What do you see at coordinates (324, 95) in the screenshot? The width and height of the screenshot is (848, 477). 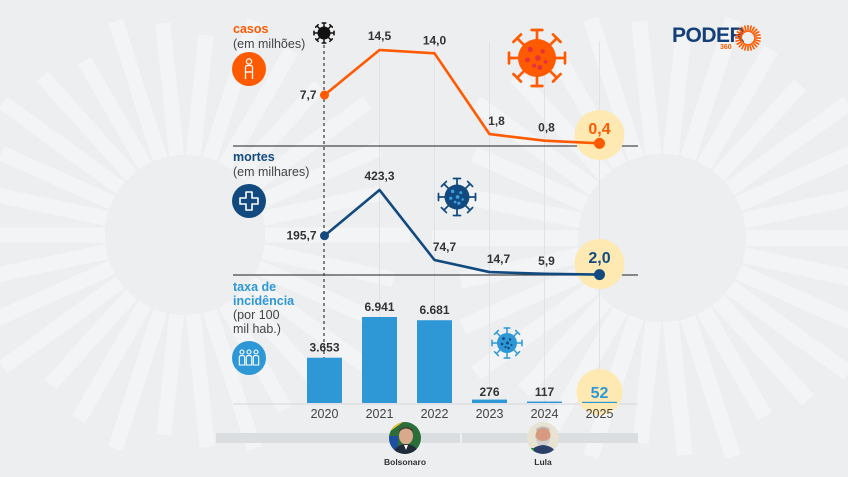 I see `casos-point` at bounding box center [324, 95].